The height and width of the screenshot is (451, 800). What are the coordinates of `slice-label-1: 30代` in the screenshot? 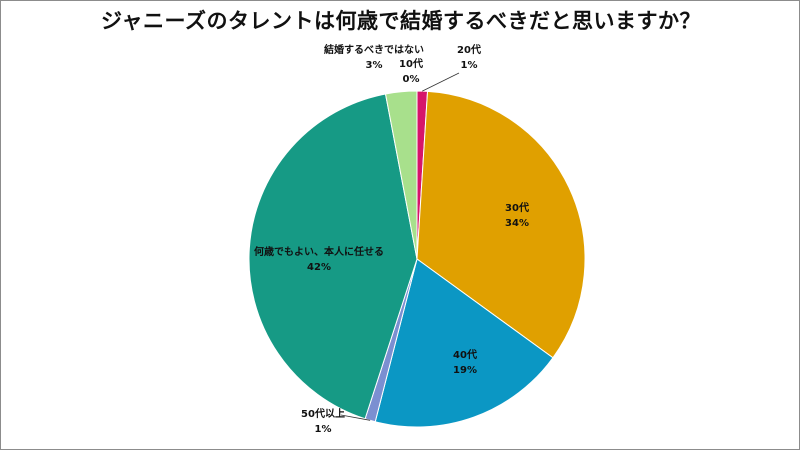 It's located at (517, 207).